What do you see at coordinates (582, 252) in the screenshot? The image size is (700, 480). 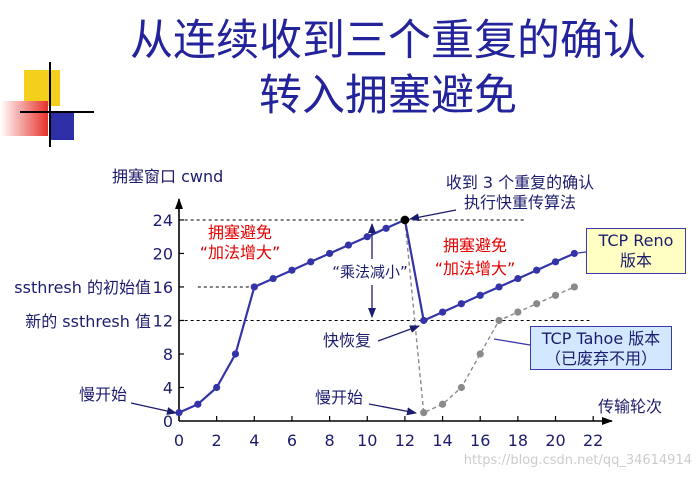 I see `tcp-reno-callout-pointer` at bounding box center [582, 252].